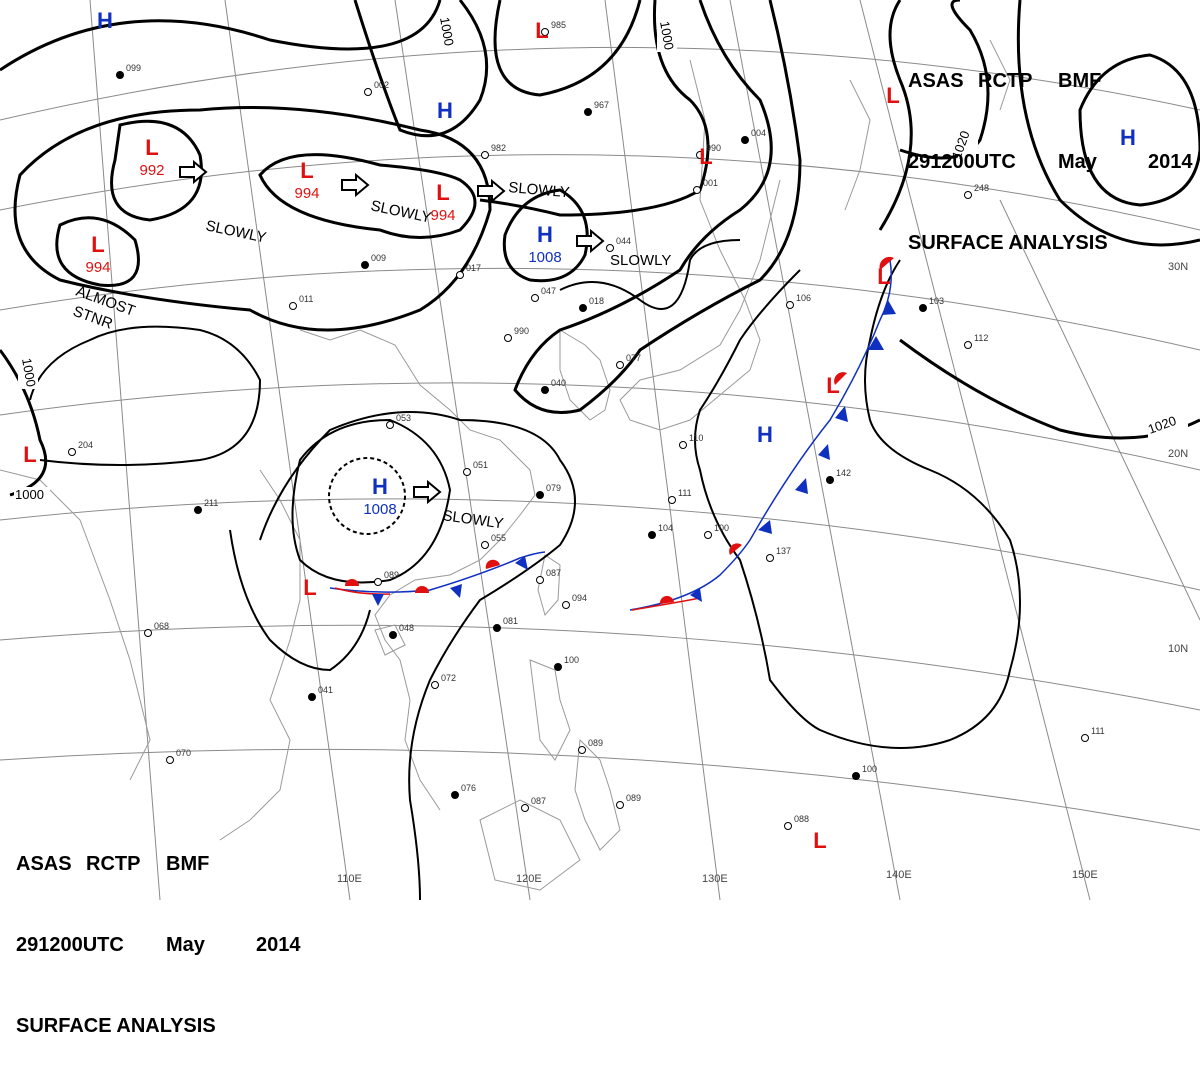 The height and width of the screenshot is (1067, 1200). What do you see at coordinates (161, 626) in the screenshot?
I see `station-pressure-label: 068` at bounding box center [161, 626].